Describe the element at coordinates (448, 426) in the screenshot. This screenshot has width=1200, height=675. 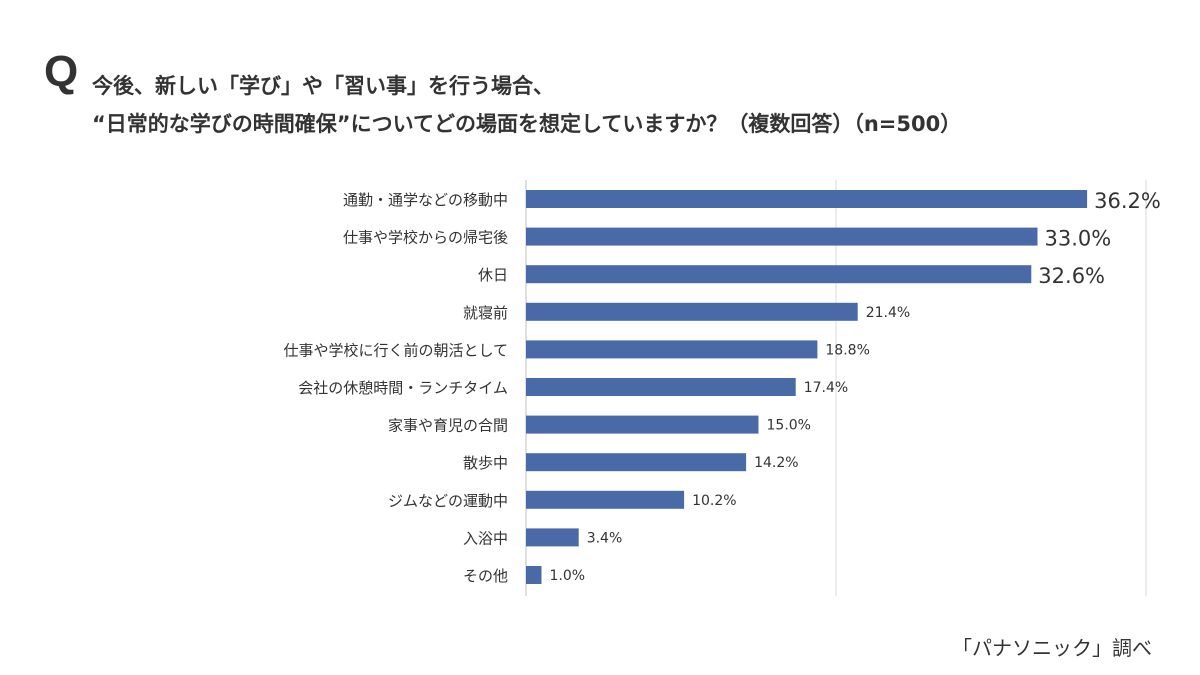
I see `category-label: 家事や育児の合間` at that location.